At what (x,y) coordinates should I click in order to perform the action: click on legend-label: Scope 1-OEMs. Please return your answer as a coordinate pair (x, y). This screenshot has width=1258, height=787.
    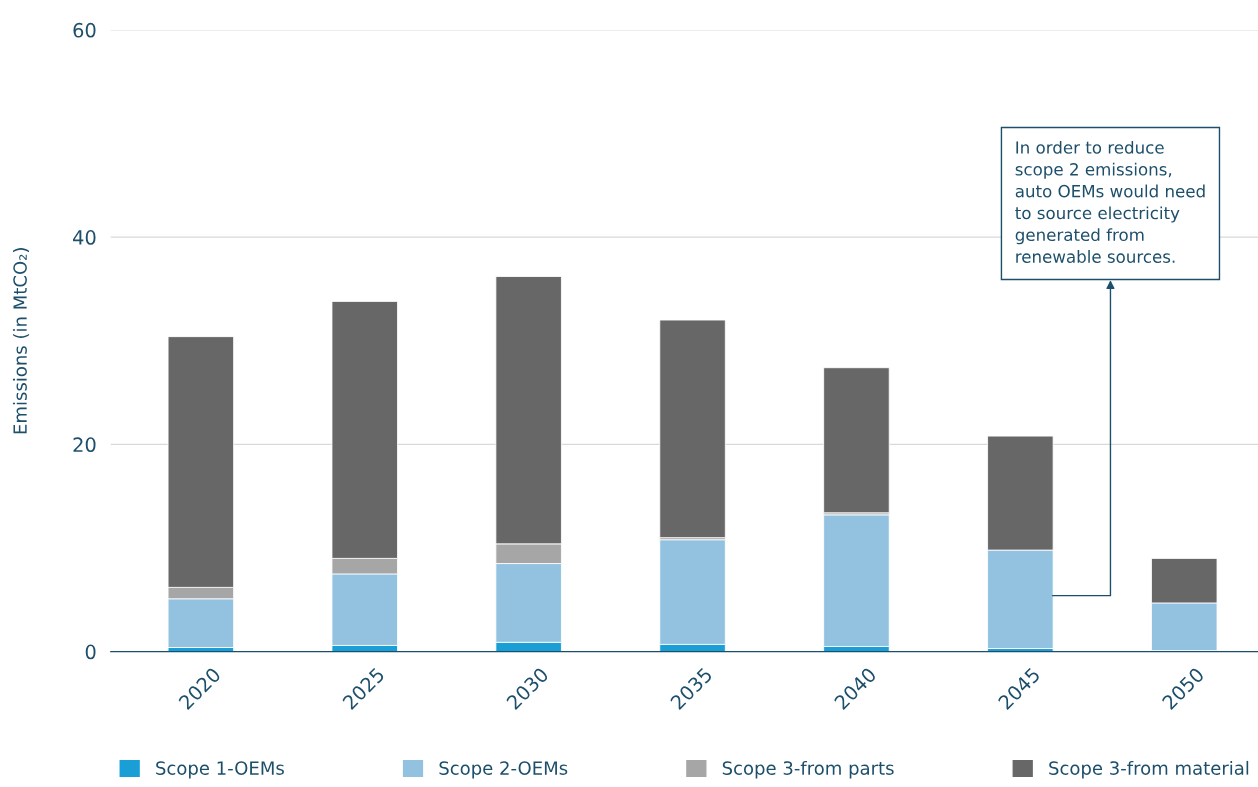
    Looking at the image, I should click on (220, 770).